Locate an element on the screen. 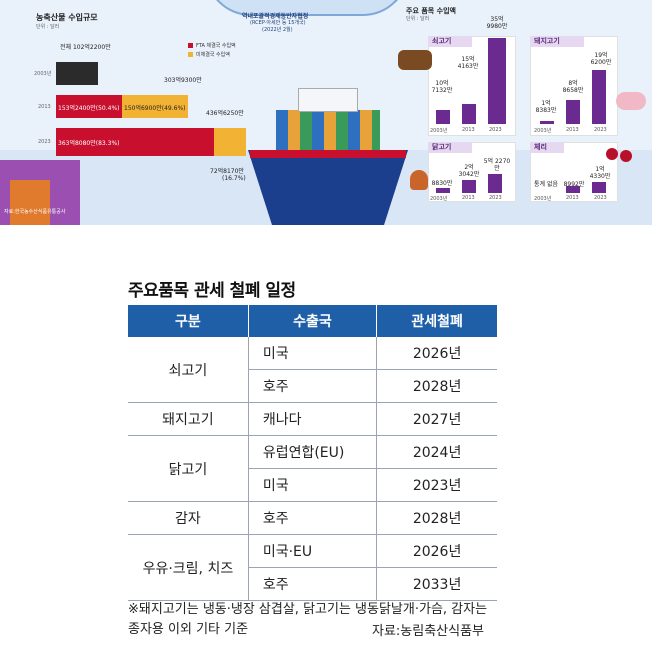 This screenshot has width=652, height=655. country-cell: 캐나다 is located at coordinates (313, 419).